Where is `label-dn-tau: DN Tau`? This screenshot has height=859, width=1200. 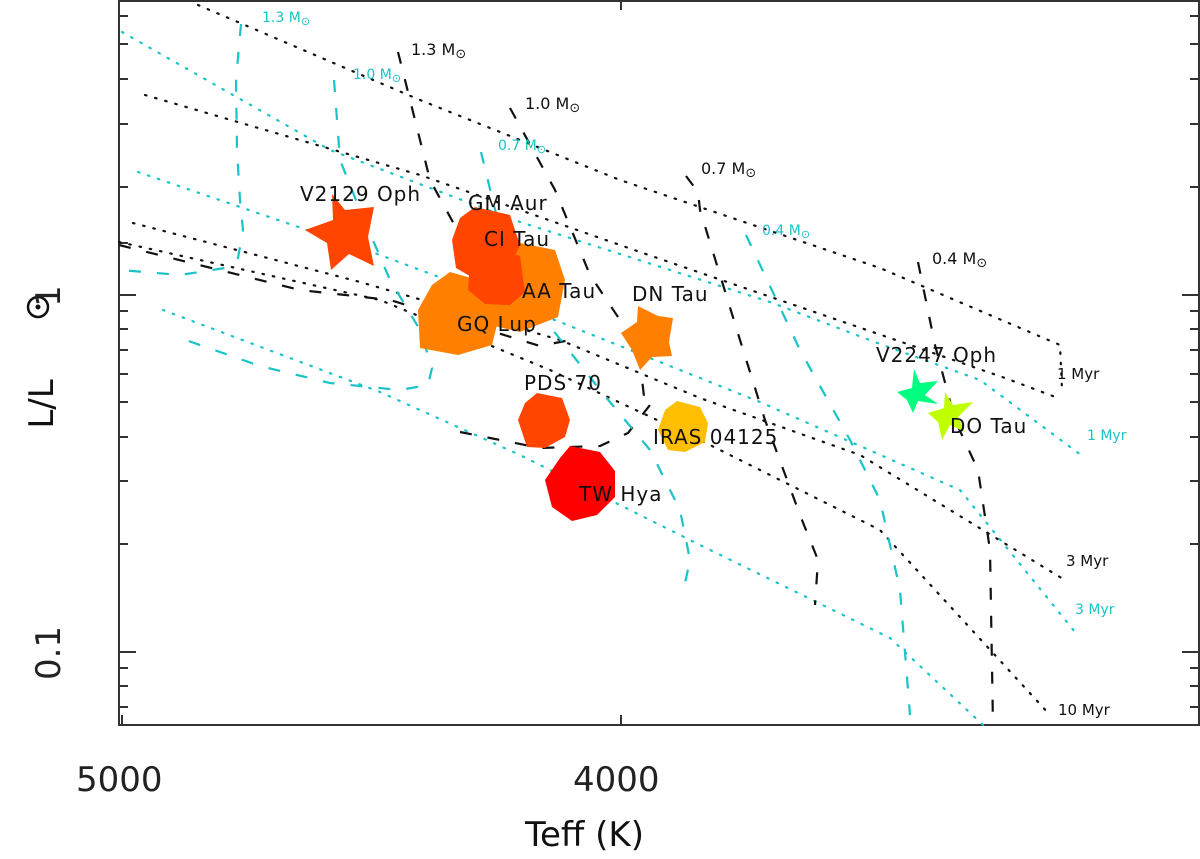
label-dn-tau: DN Tau is located at coordinates (670, 294).